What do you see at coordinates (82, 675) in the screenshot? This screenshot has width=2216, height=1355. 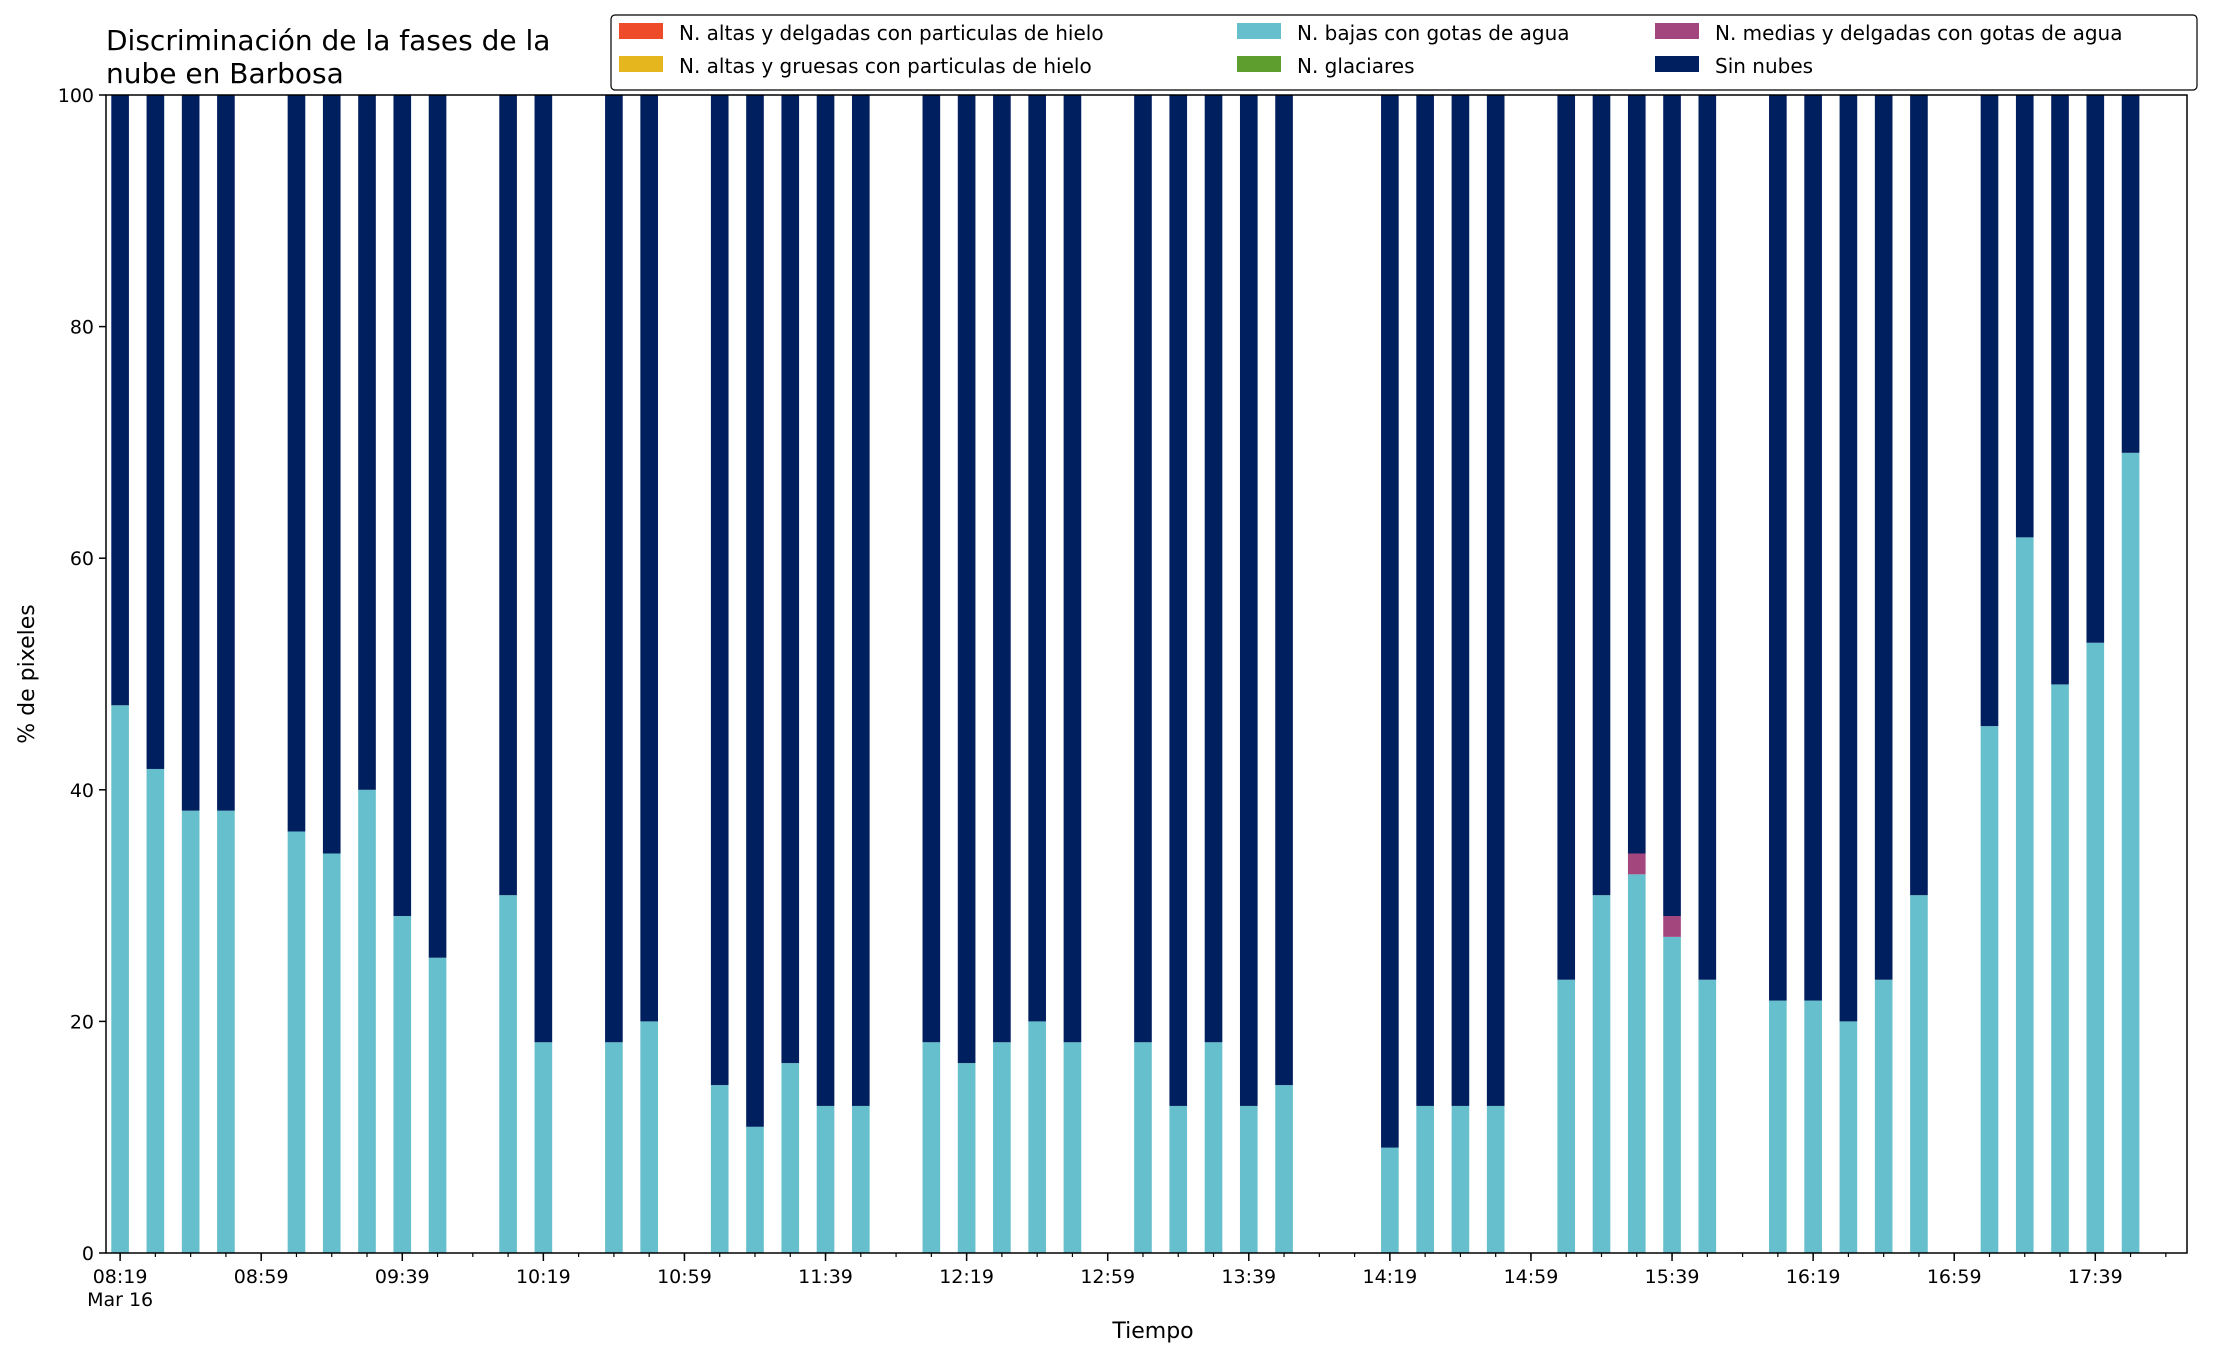 I see `y-axis: 0 20 40 60 80 100` at bounding box center [82, 675].